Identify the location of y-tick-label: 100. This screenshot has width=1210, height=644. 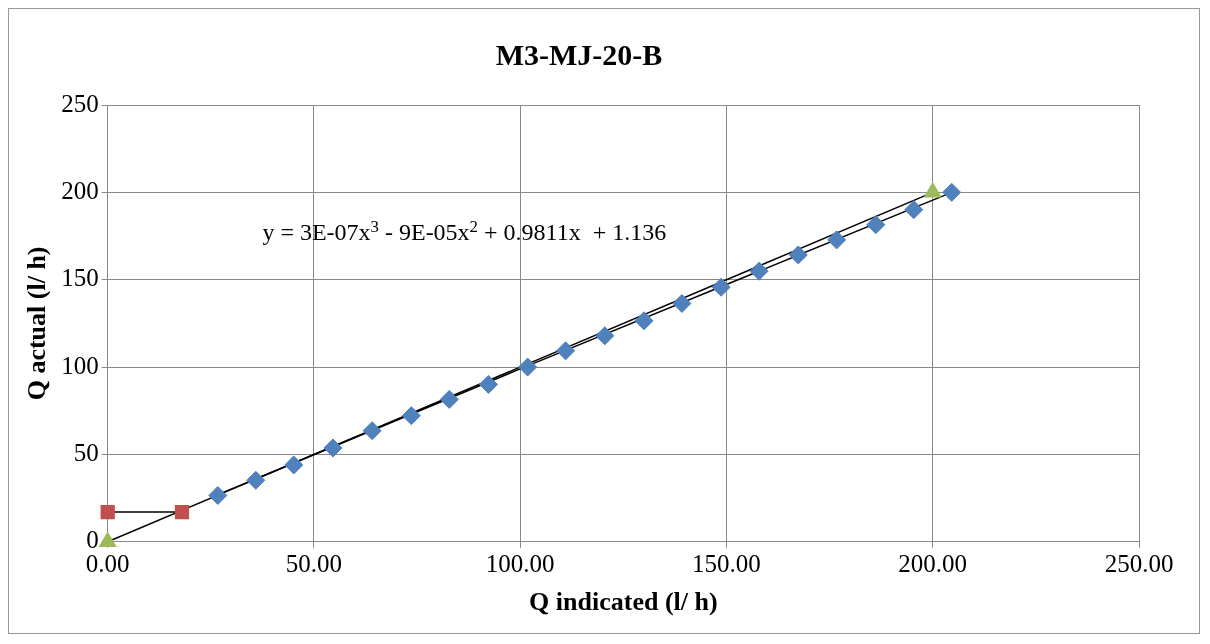
(80, 365).